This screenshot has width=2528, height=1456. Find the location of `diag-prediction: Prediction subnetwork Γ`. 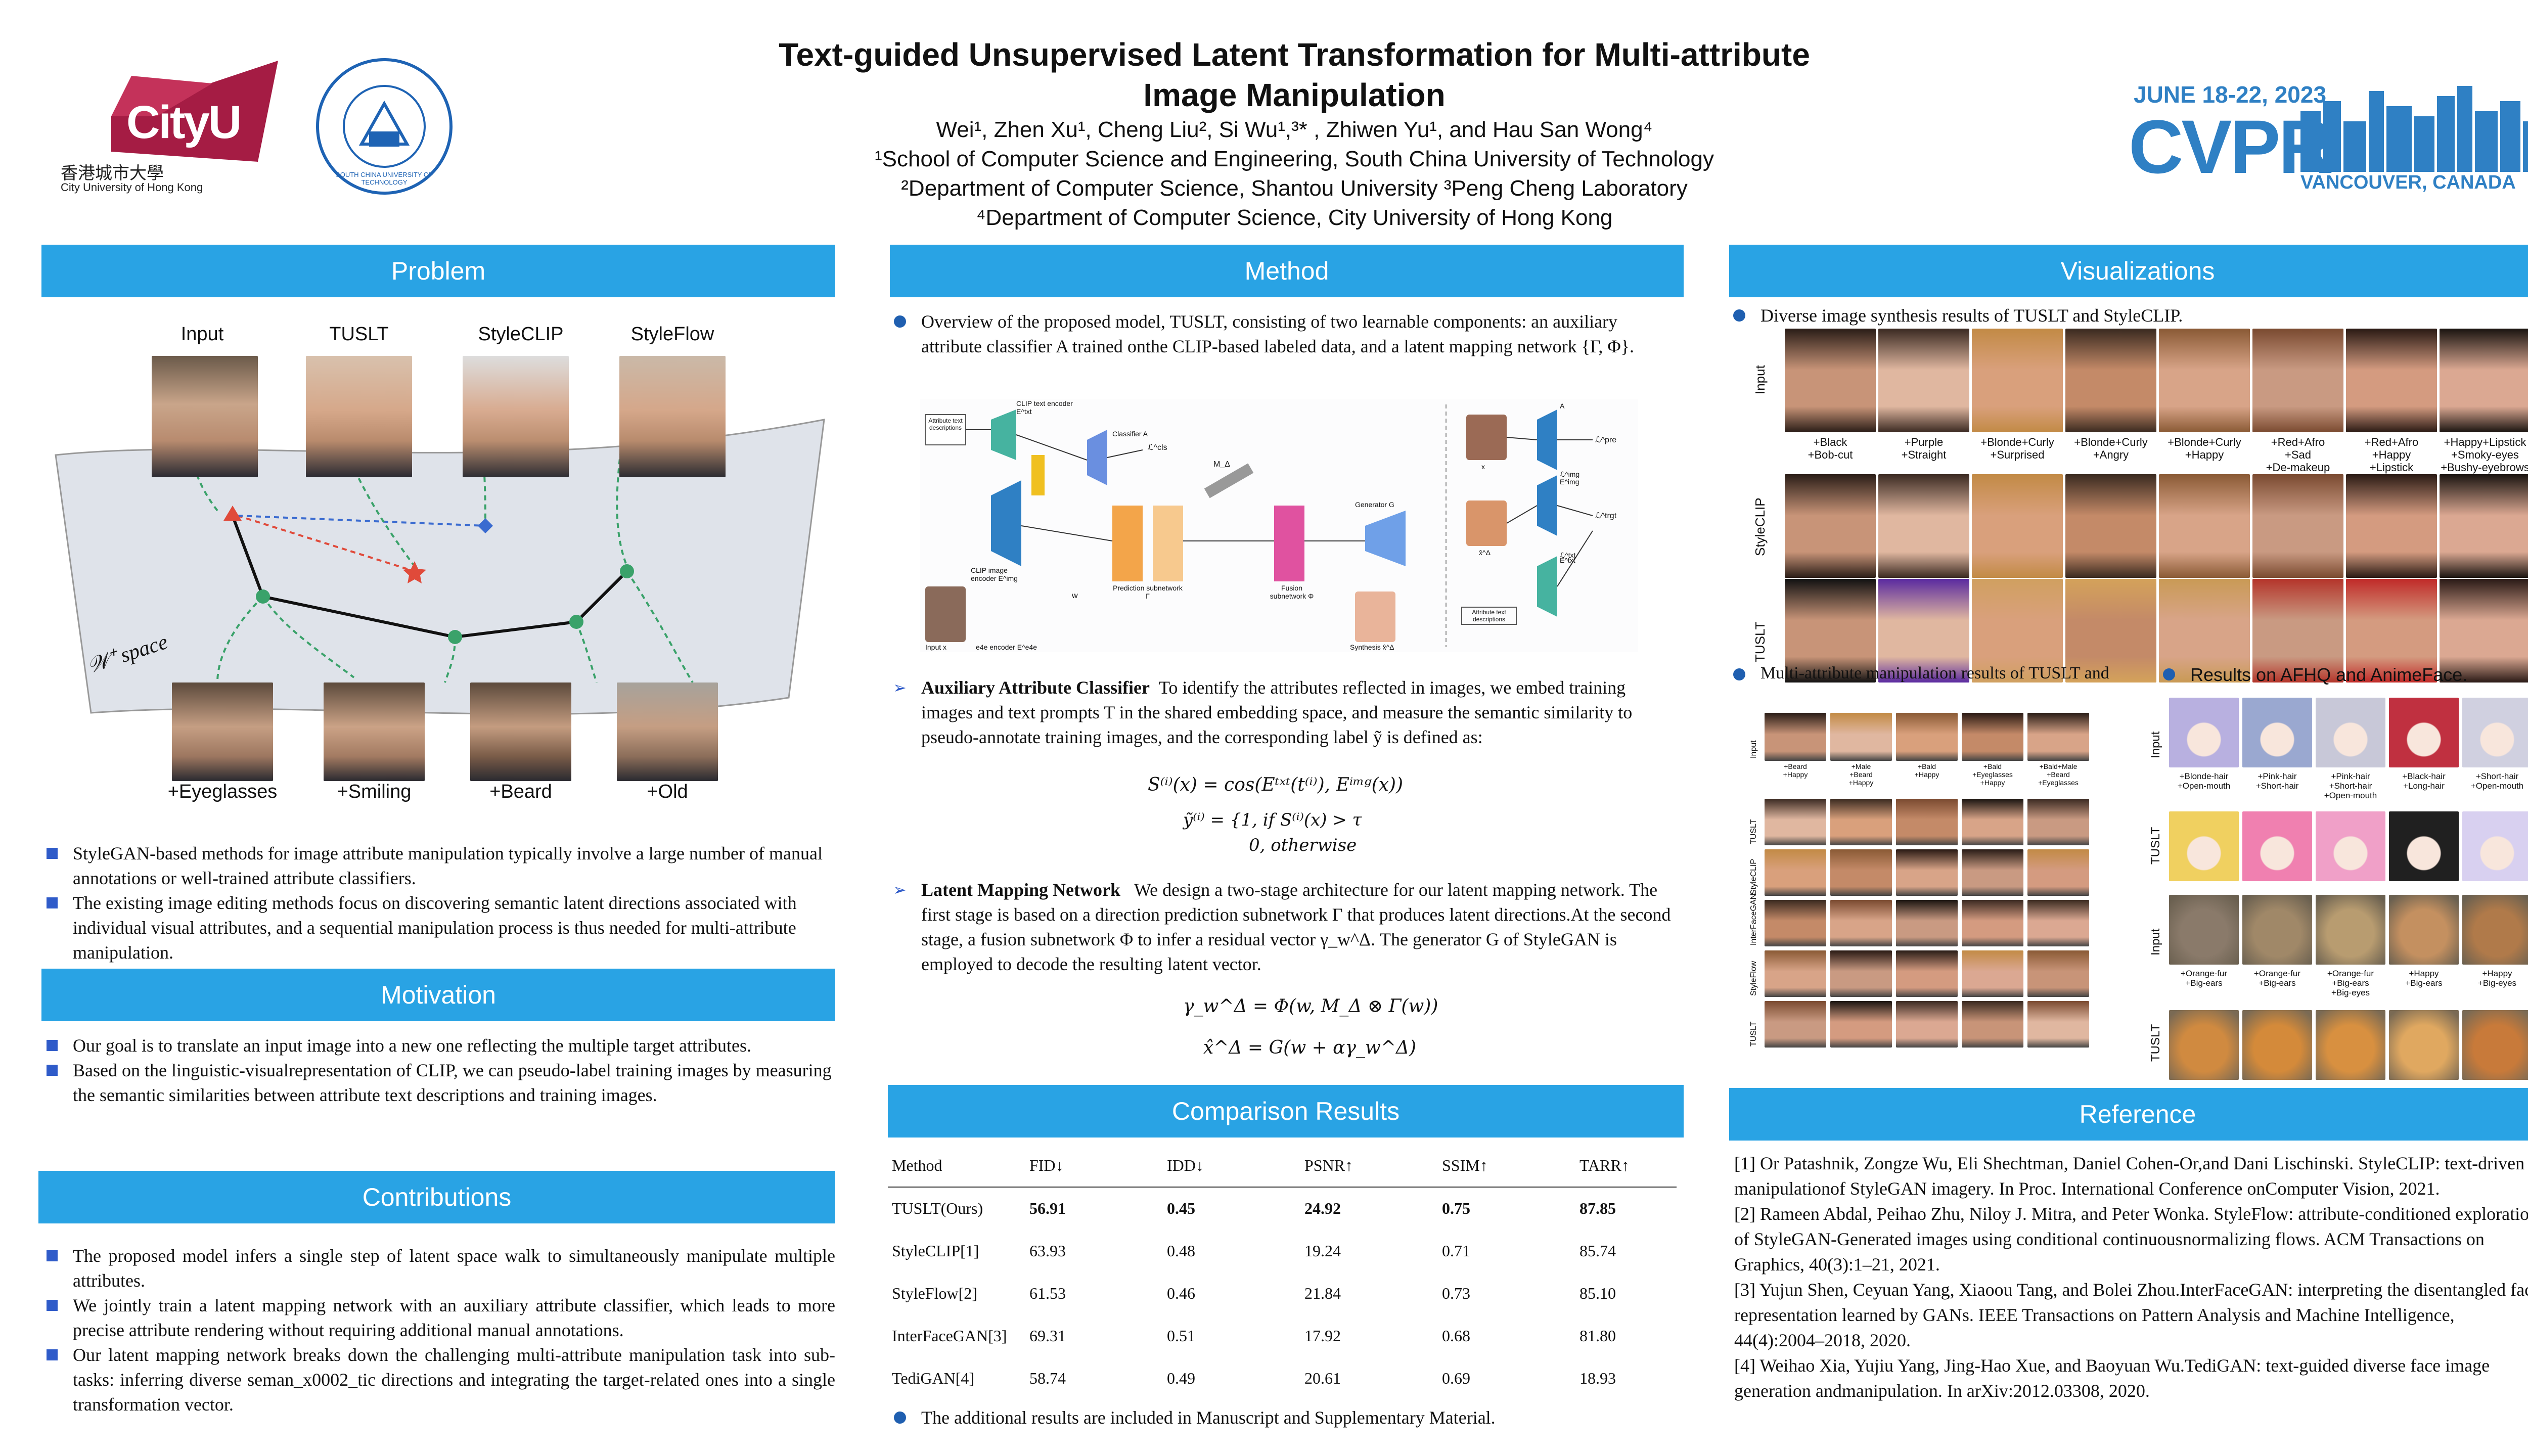

diag-prediction: Prediction subnetwork Γ is located at coordinates (1148, 592).